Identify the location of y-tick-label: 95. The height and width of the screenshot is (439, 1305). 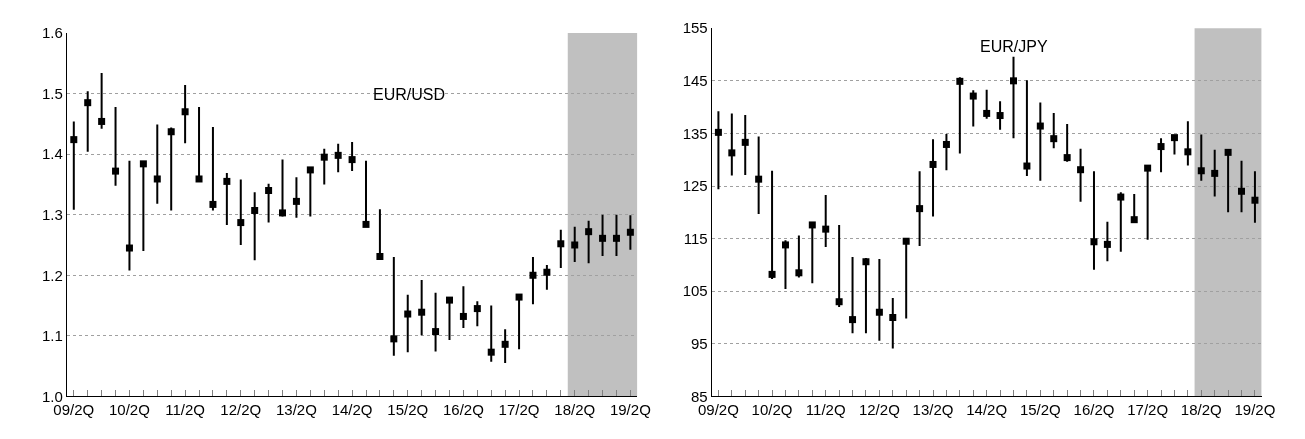
(699, 344).